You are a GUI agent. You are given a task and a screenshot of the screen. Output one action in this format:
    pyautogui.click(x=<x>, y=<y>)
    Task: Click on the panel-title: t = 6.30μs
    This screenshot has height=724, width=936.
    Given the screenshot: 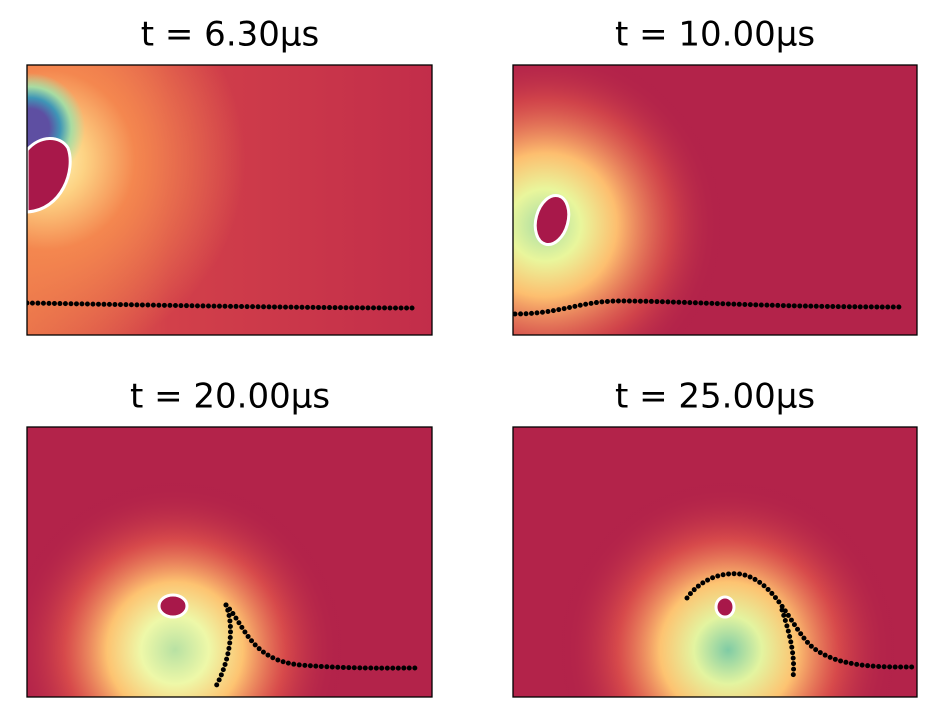 What is the action you would take?
    pyautogui.click(x=230, y=35)
    